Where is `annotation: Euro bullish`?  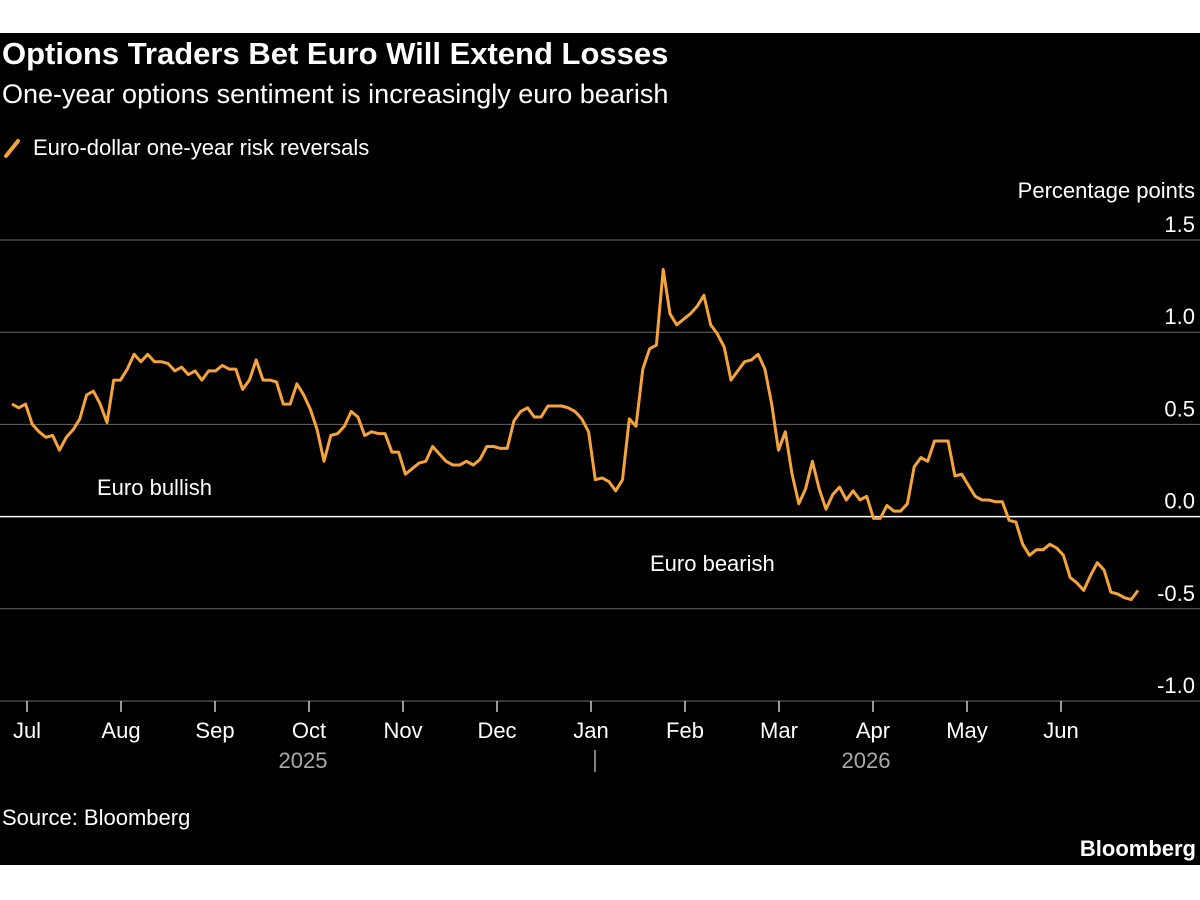
annotation: Euro bullish is located at coordinates (154, 487).